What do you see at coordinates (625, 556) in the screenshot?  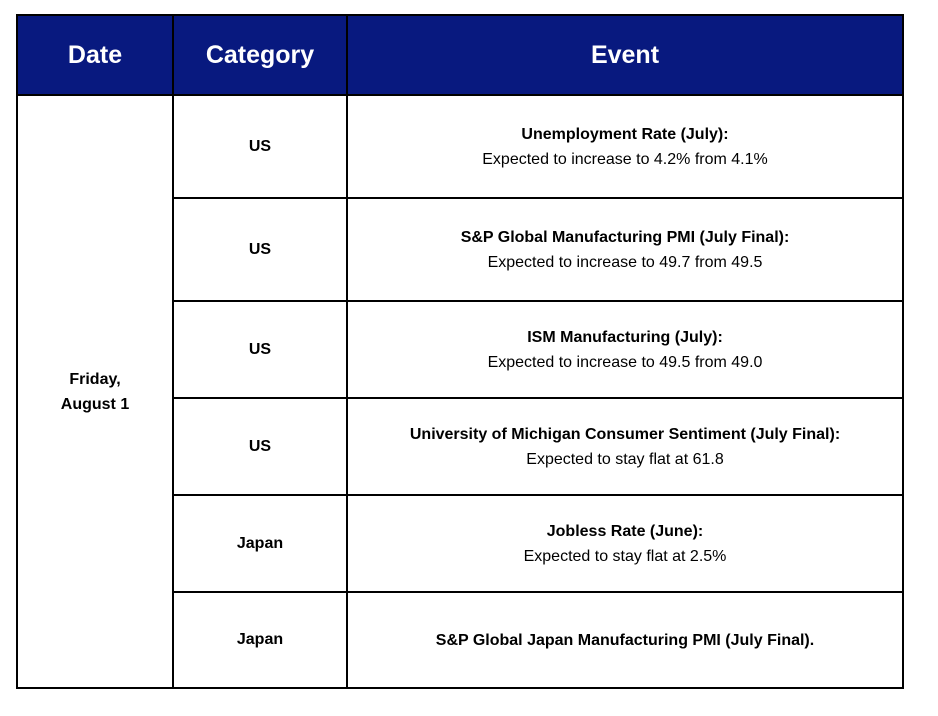 I see `event-detail: Expected to stay flat at 2.5%` at bounding box center [625, 556].